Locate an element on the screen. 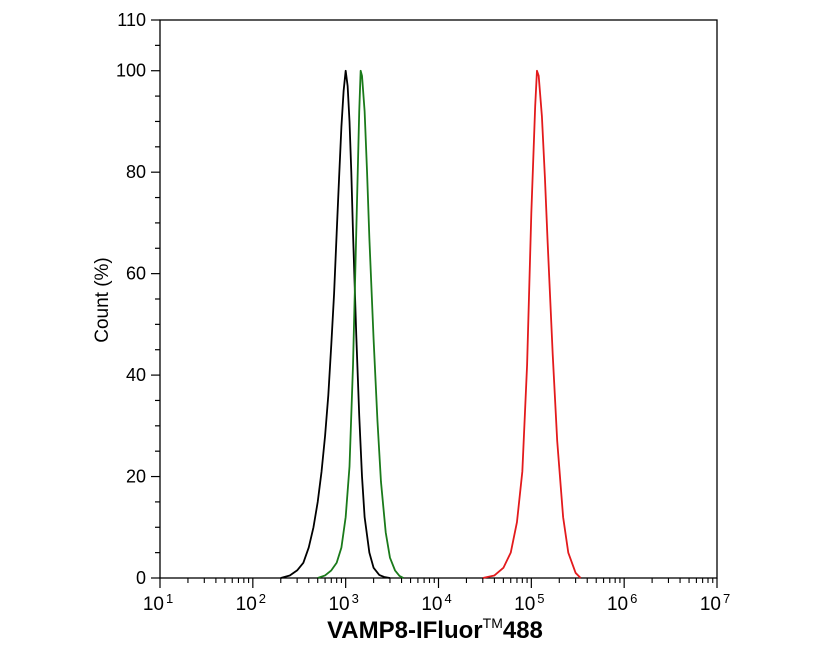 The width and height of the screenshot is (820, 661). y-tick-label: 100 is located at coordinates (131, 71).